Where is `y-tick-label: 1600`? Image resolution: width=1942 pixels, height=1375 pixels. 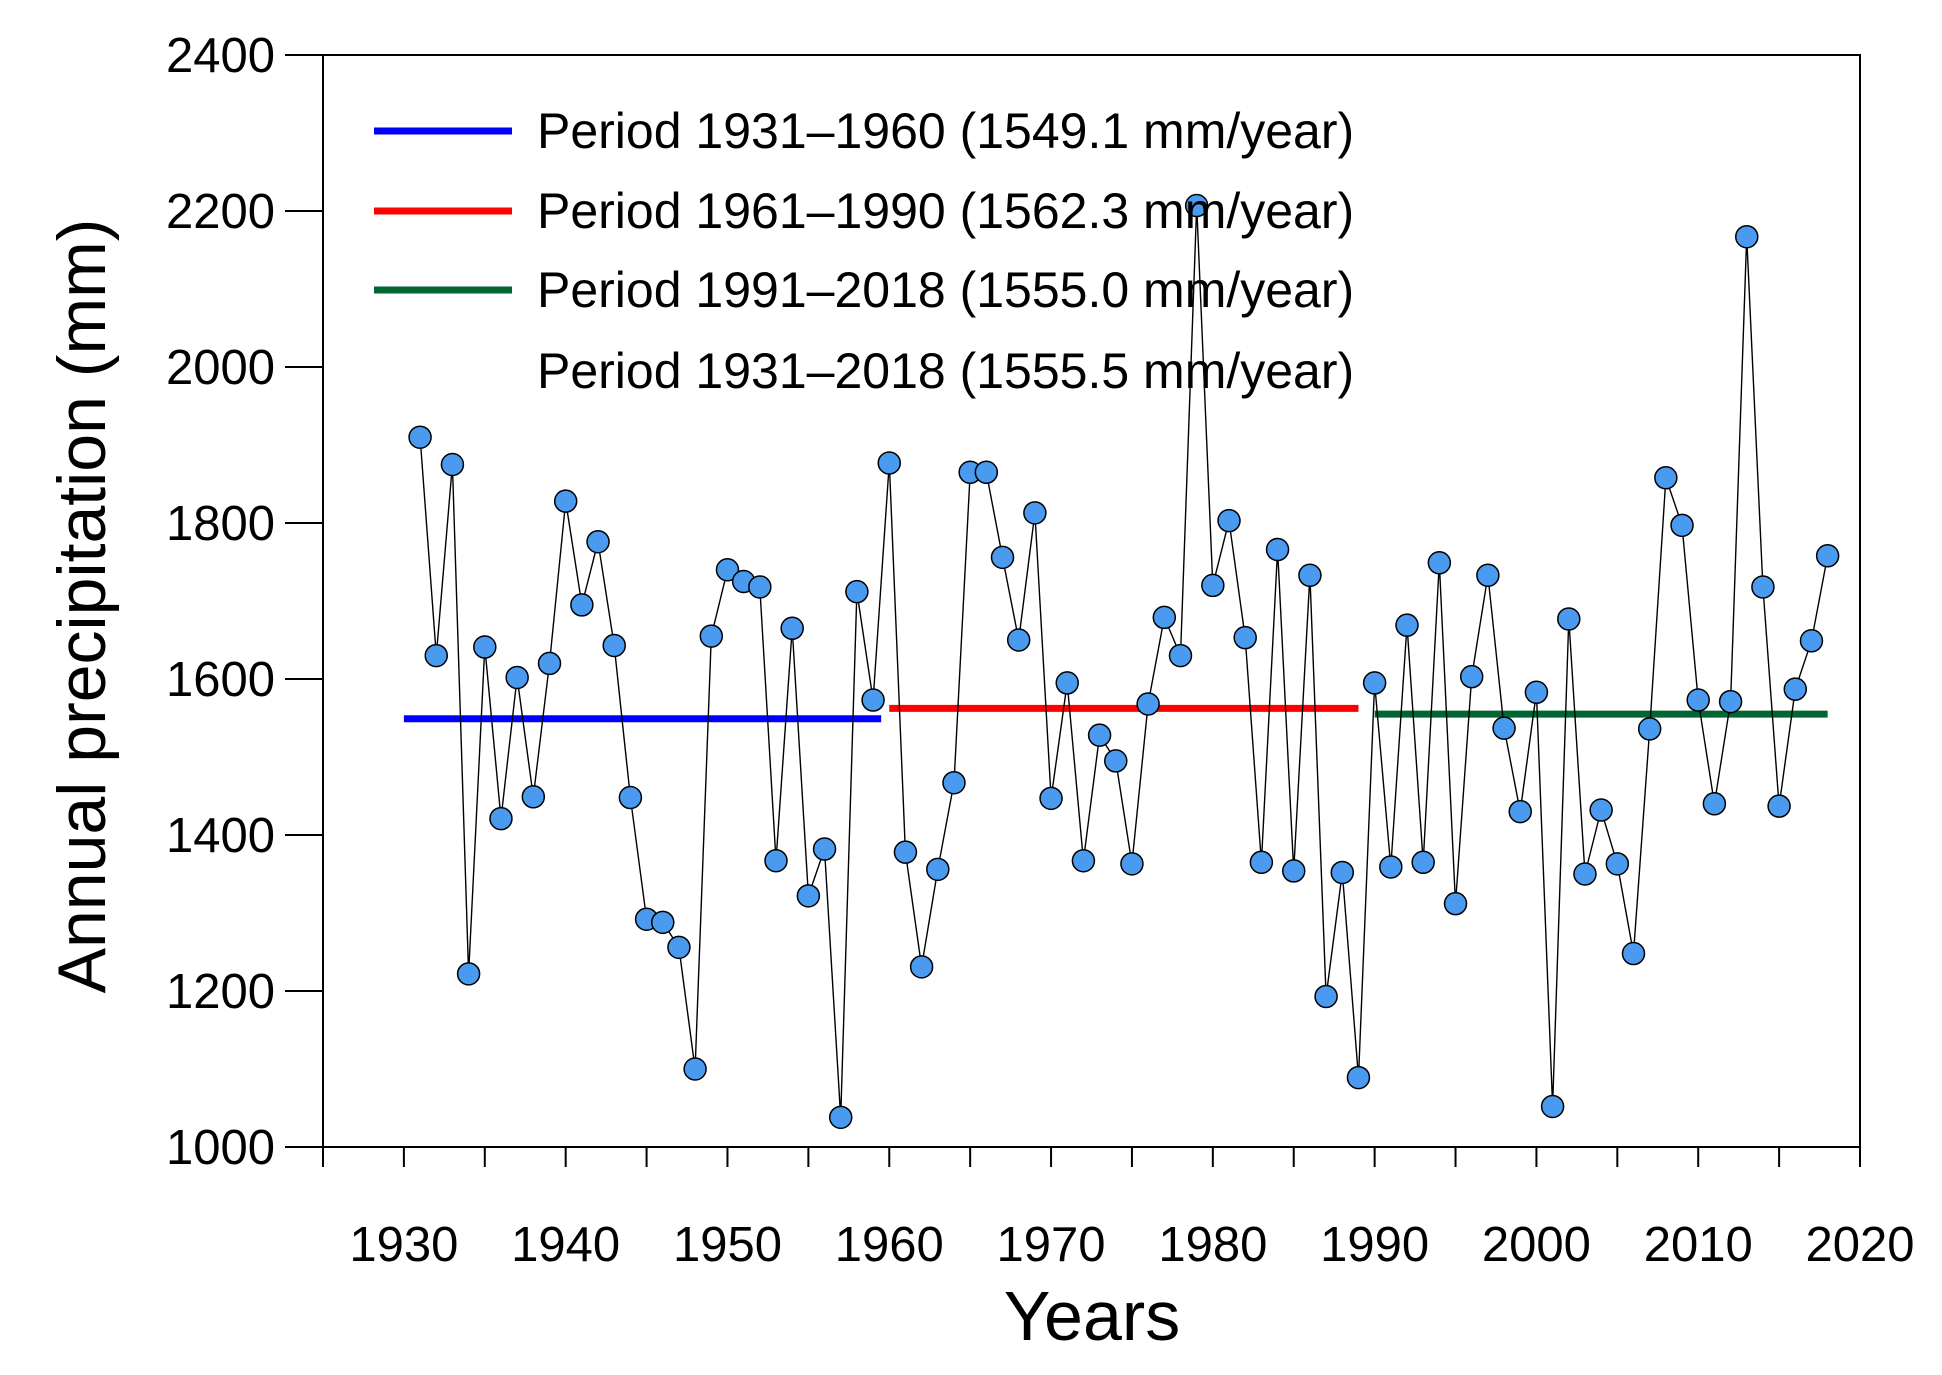 y-tick-label: 1600 is located at coordinates (220, 680).